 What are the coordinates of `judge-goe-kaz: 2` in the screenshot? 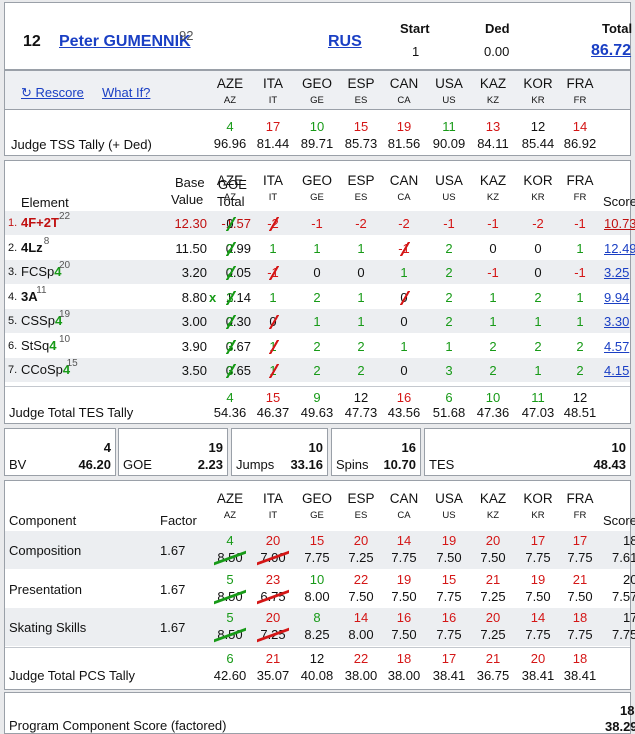 It's located at (493, 370).